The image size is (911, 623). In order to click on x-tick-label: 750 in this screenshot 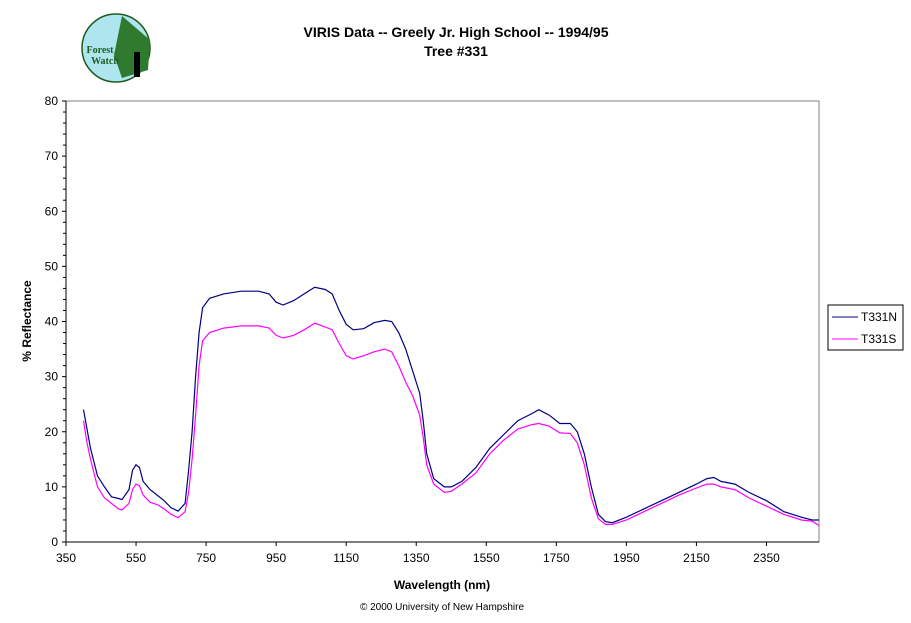, I will do `click(206, 558)`.